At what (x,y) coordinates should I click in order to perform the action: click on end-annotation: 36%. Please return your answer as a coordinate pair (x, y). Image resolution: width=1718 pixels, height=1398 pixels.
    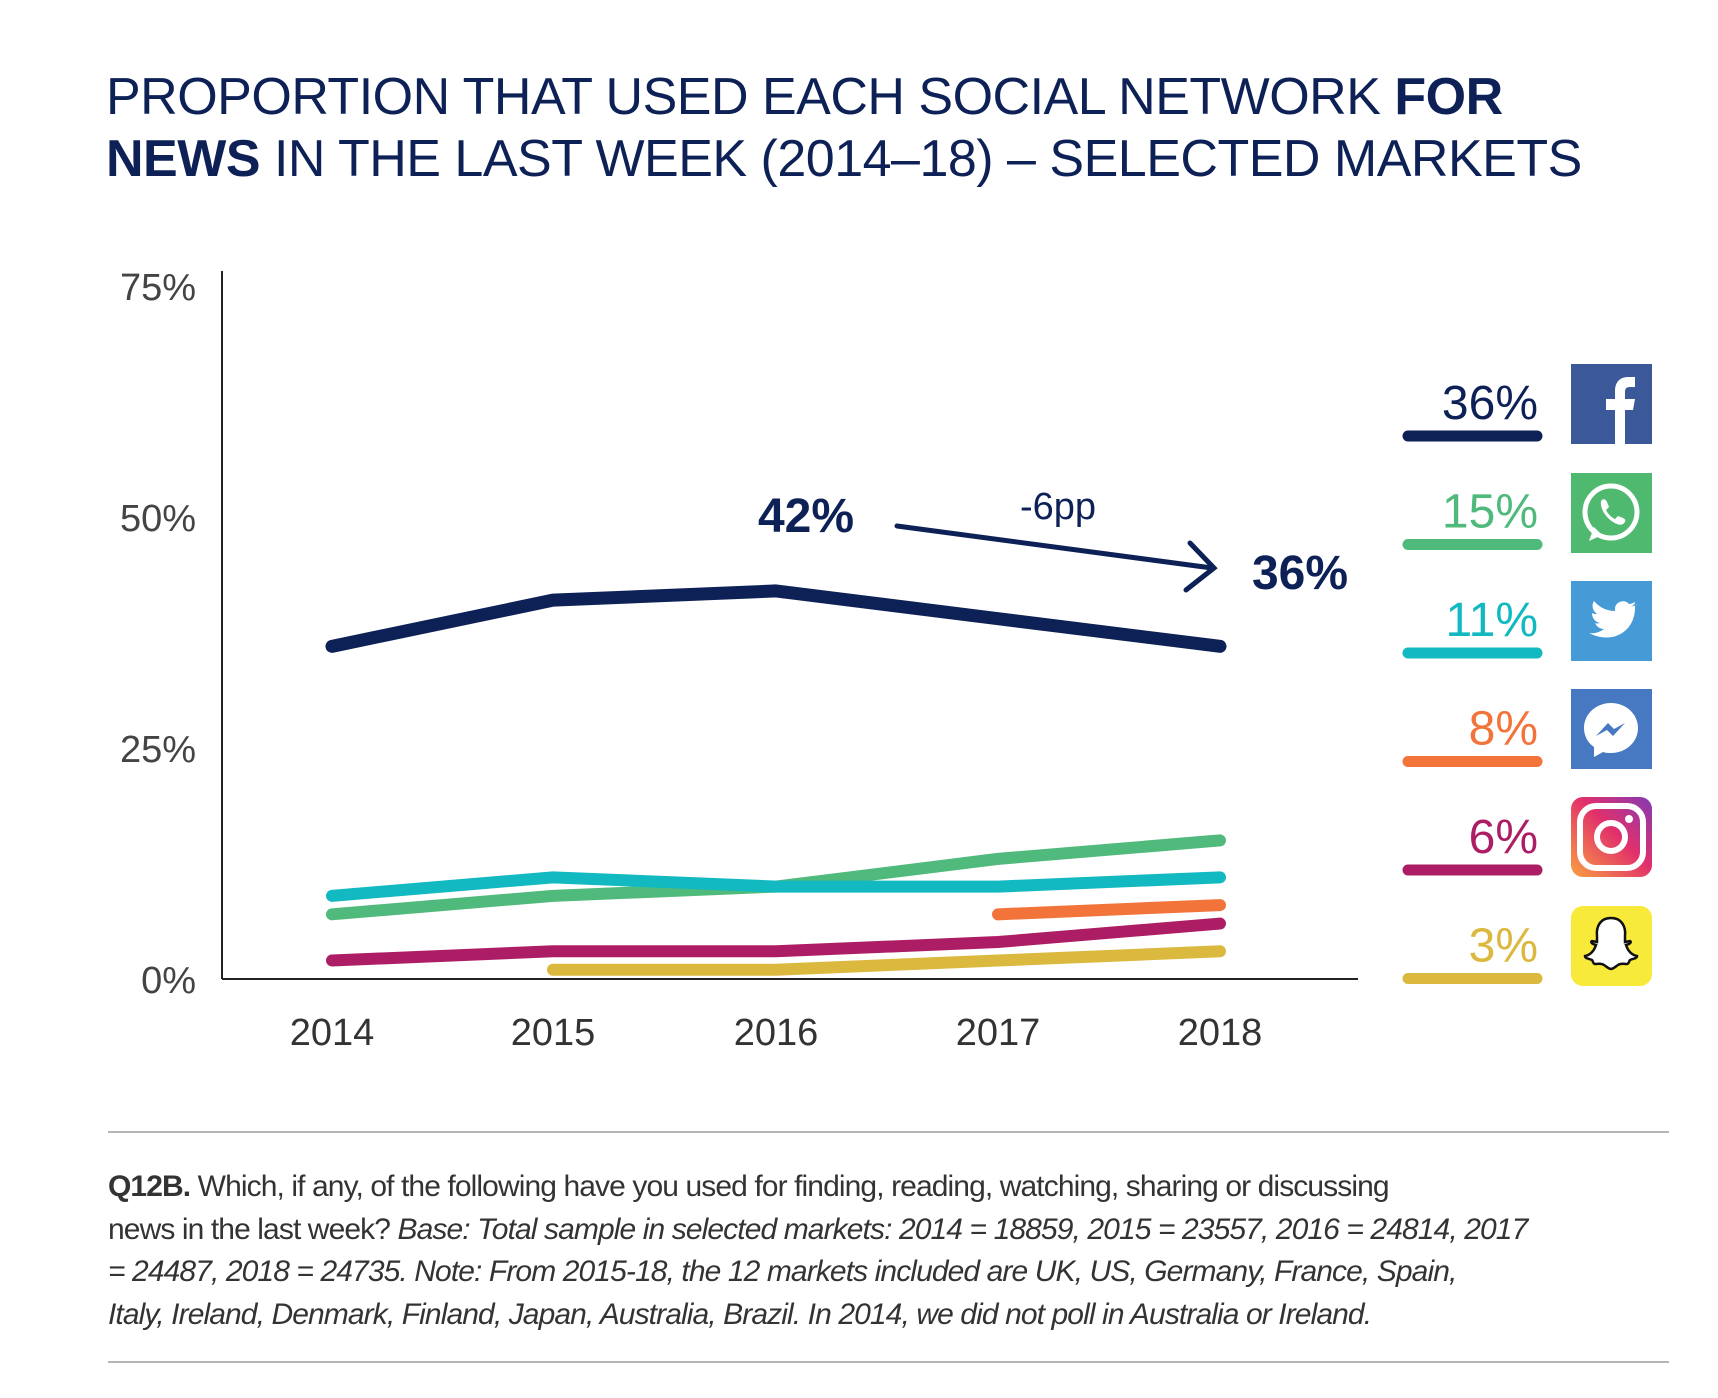
    Looking at the image, I should click on (1300, 573).